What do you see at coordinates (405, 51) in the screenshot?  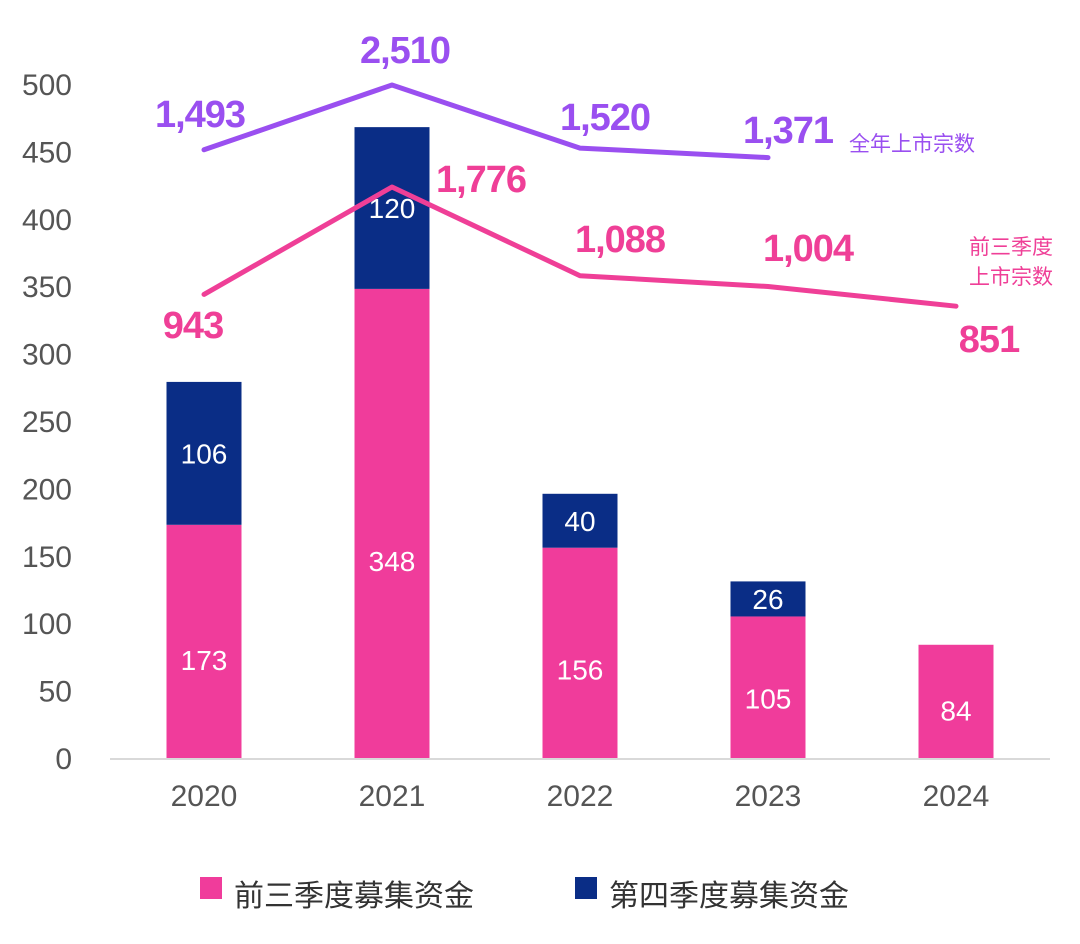 I see `line-value-label: 2,510` at bounding box center [405, 51].